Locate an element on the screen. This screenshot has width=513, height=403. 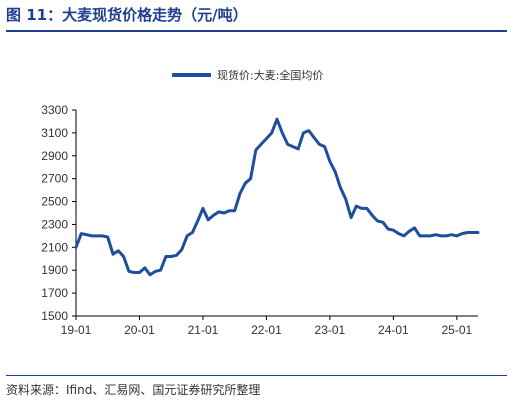
chart-legend: 现货价:大麦:全国均价 is located at coordinates (247, 75).